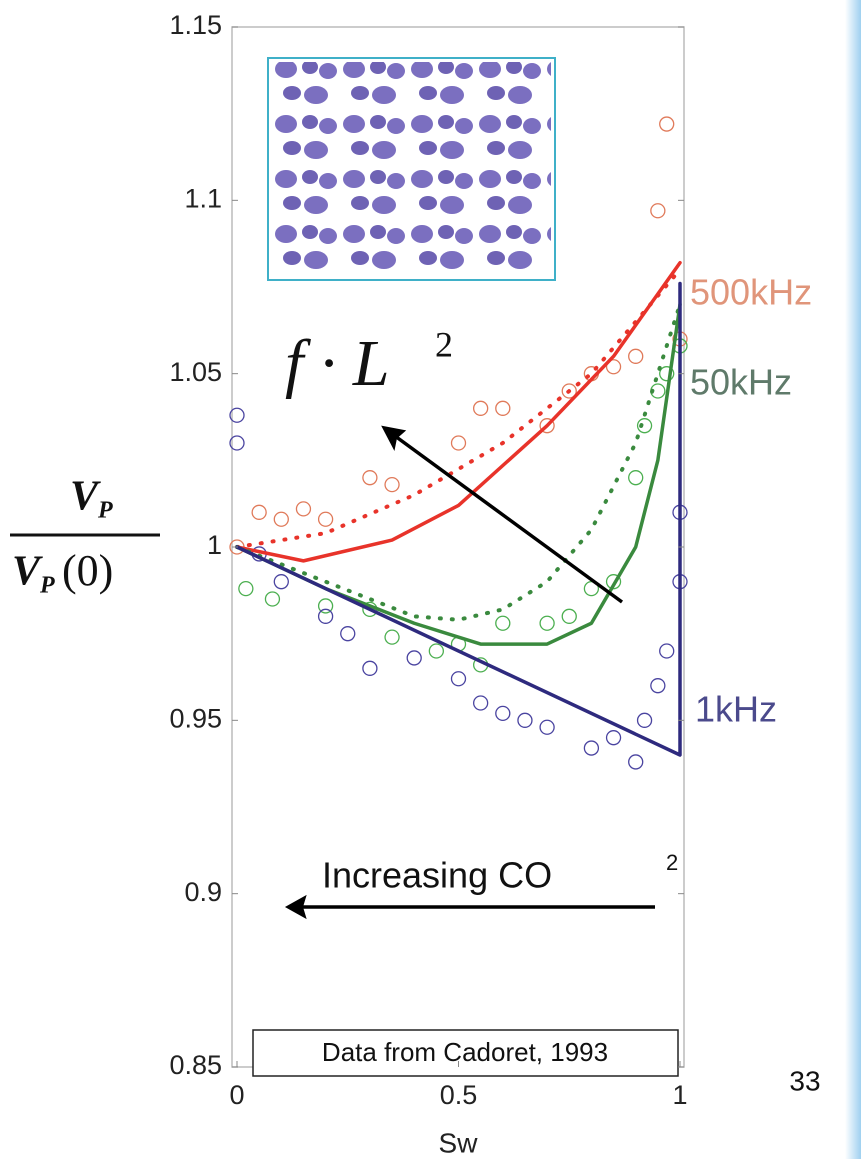 This screenshot has width=861, height=1159. What do you see at coordinates (47, 586) in the screenshot?
I see `ylabel-denominator-sub: P` at bounding box center [47, 586].